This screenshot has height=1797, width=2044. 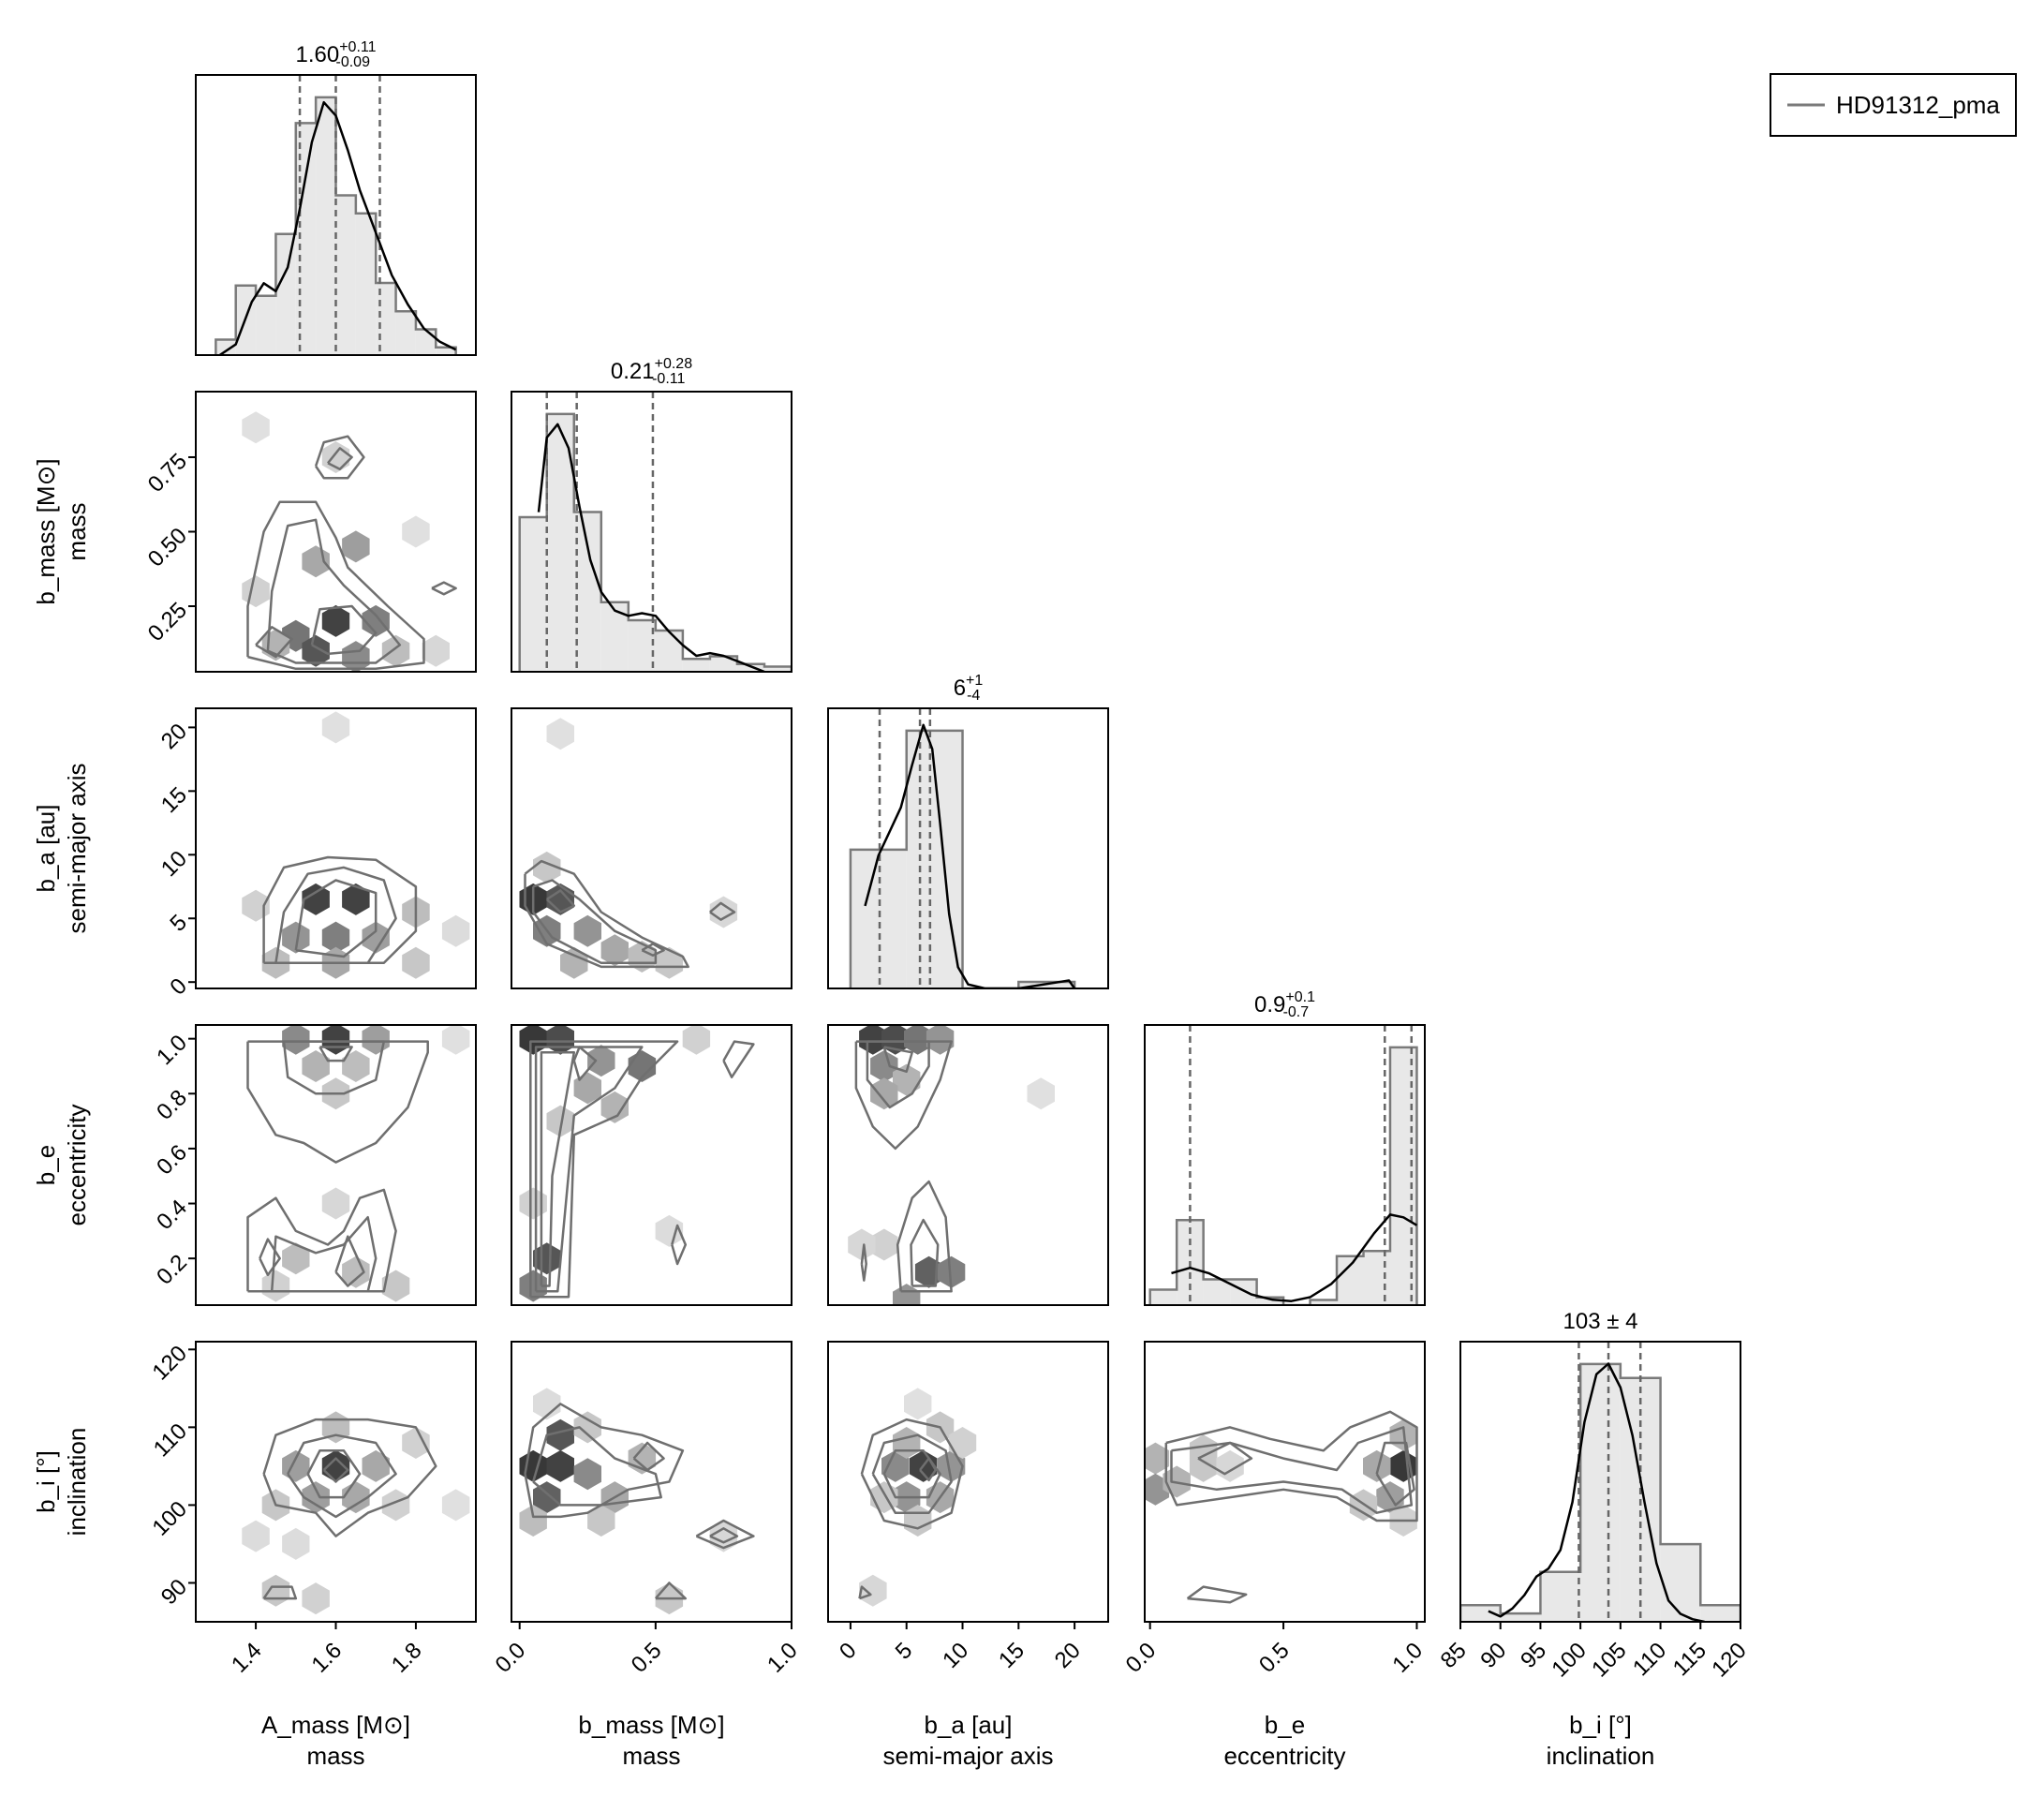 What do you see at coordinates (1012, 1655) in the screenshot?
I see `x-tick-label: 15` at bounding box center [1012, 1655].